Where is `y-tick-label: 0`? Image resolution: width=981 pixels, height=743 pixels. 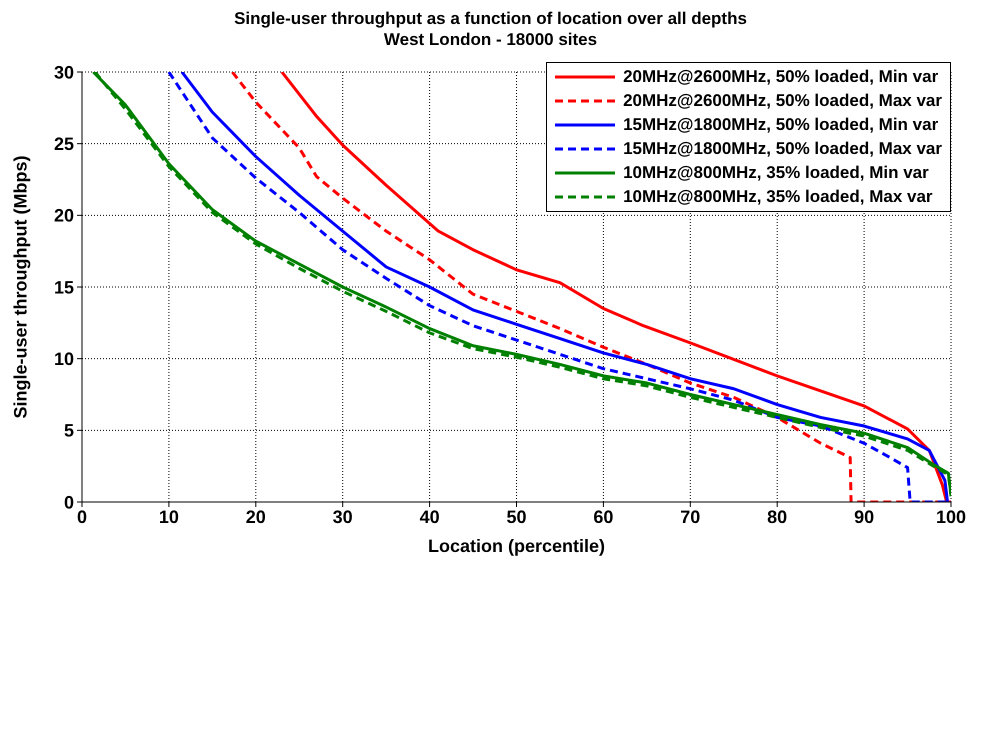
y-tick-label: 0 is located at coordinates (69, 502).